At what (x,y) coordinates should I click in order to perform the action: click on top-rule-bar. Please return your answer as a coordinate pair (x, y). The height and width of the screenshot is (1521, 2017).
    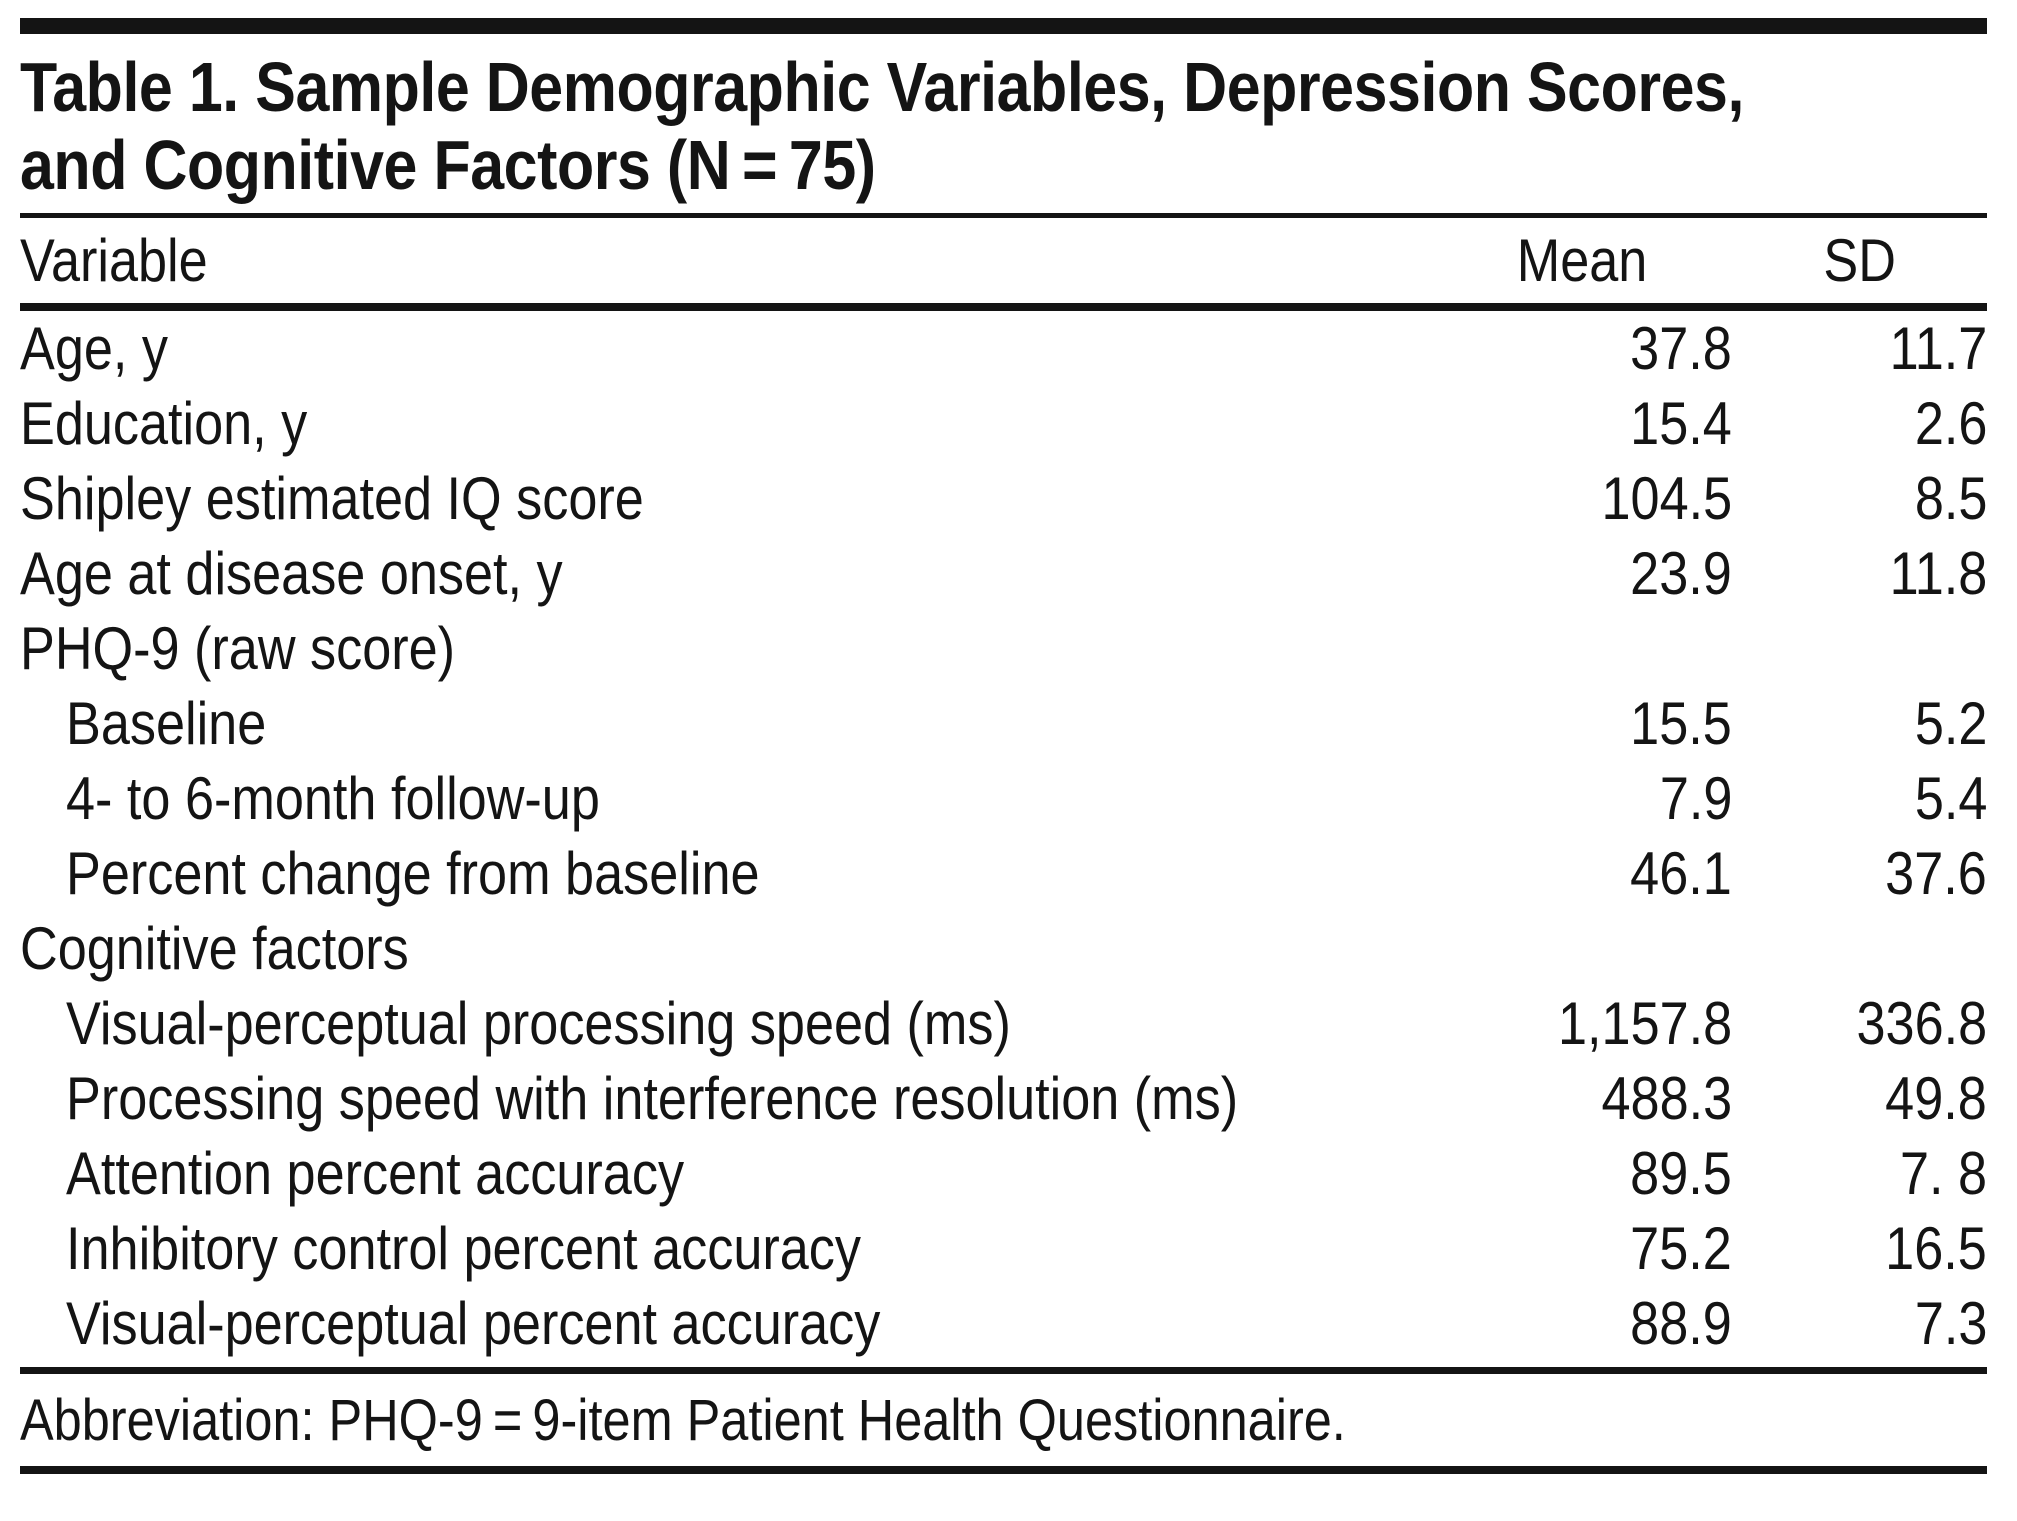
    Looking at the image, I should click on (1003, 26).